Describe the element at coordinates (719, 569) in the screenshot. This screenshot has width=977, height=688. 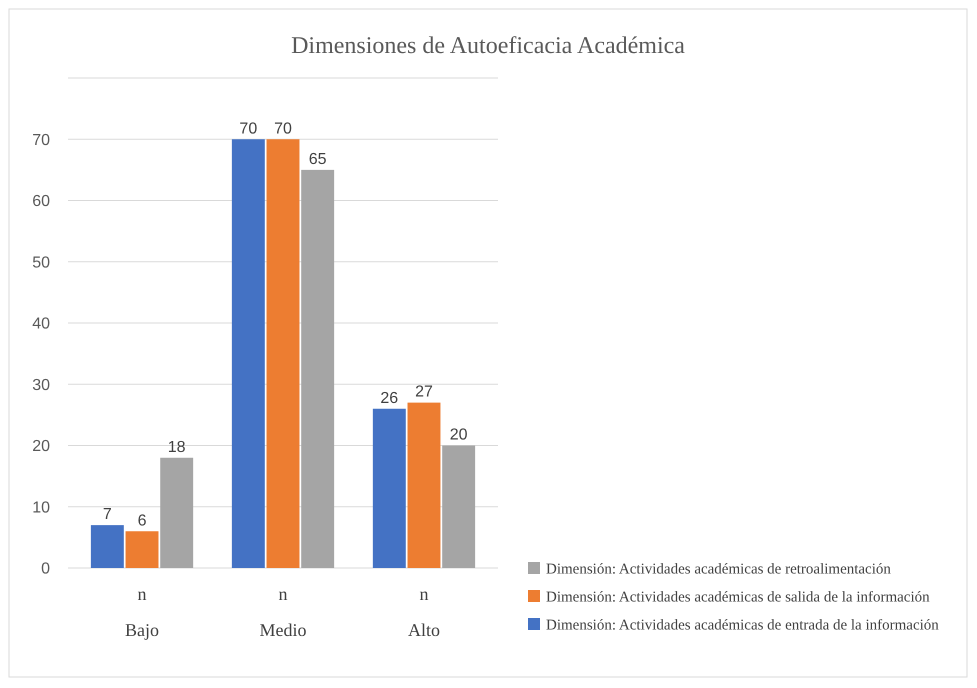
I see `legend-label: Dimensión: Actividades académicas de retroalimentación` at that location.